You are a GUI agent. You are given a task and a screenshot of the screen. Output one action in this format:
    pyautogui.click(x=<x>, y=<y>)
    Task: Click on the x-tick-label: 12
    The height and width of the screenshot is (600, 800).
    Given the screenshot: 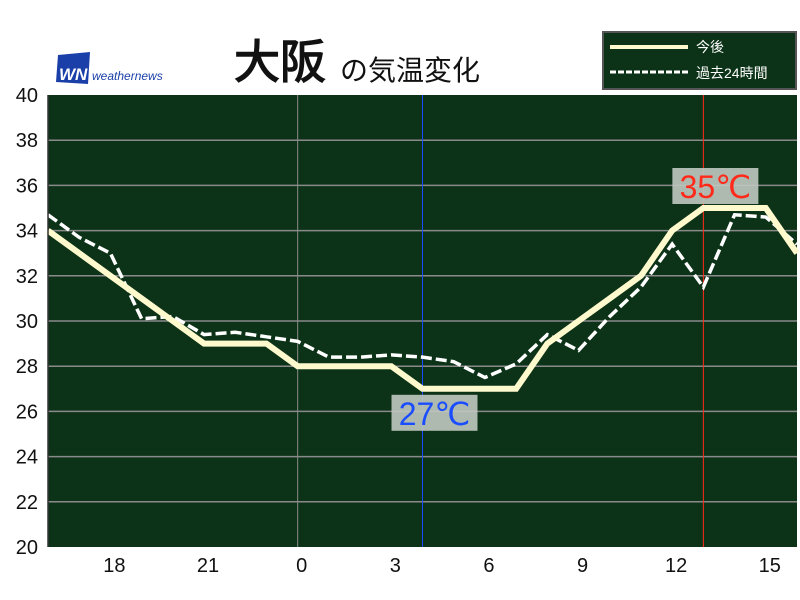 What is the action you would take?
    pyautogui.click(x=676, y=566)
    